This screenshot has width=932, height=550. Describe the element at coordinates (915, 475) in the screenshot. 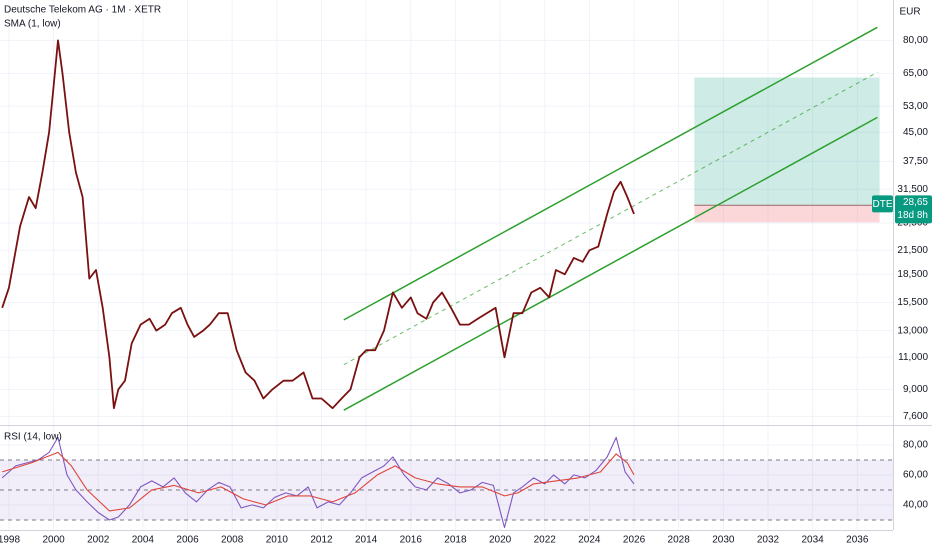

I see `y-tick-label: 60,00` at that location.